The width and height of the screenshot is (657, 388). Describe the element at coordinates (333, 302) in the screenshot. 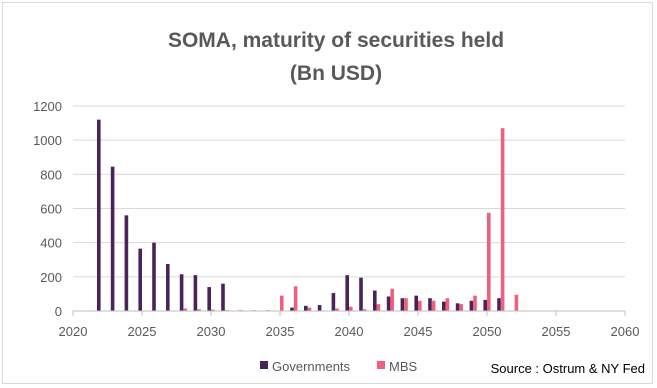

I see `bar-governments-2039` at that location.